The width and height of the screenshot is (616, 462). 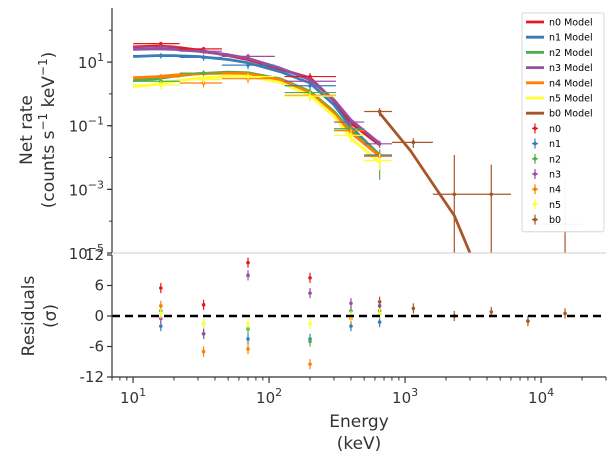 What do you see at coordinates (425, 182) in the screenshot?
I see `model-line-b0` at bounding box center [425, 182].